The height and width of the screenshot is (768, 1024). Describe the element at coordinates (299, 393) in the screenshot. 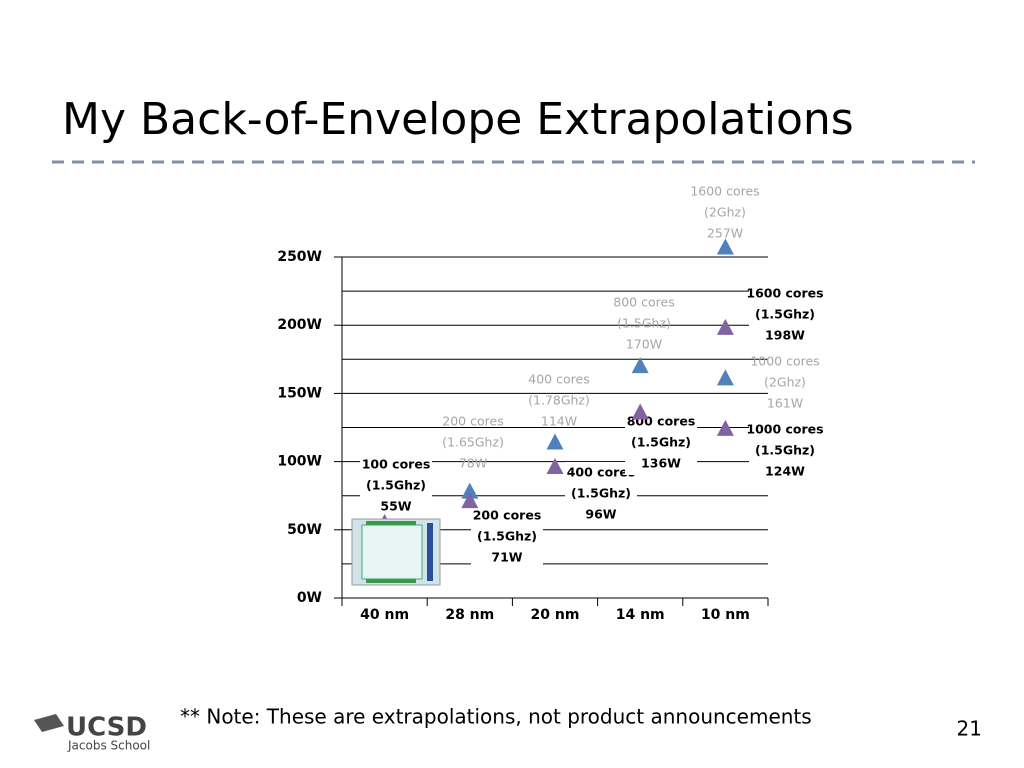

I see `y-tick-label: 150W` at that location.